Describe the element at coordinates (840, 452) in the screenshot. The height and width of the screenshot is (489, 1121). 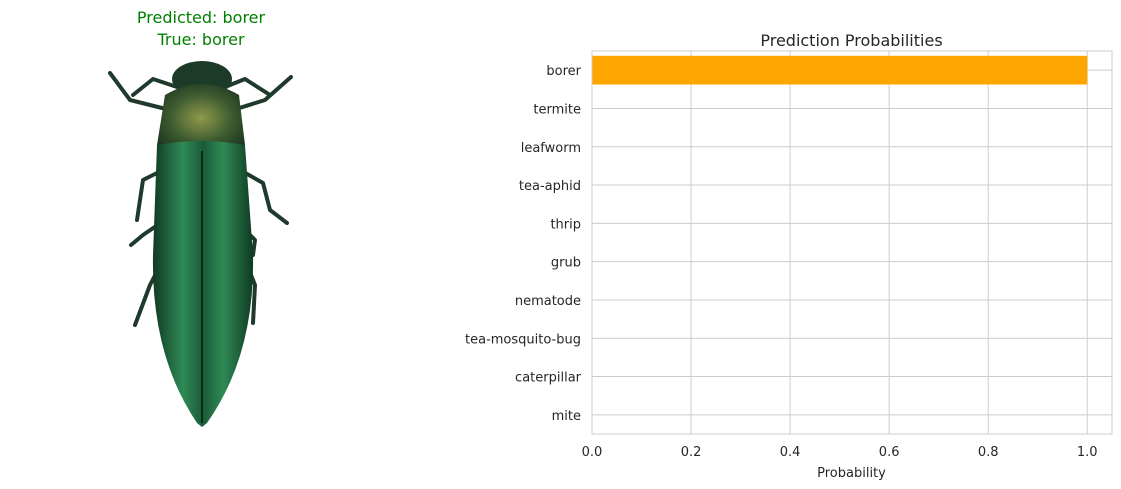
I see `x-tick-labels: 0.0 0.2 0.4 0.6 0.8 1.0` at that location.